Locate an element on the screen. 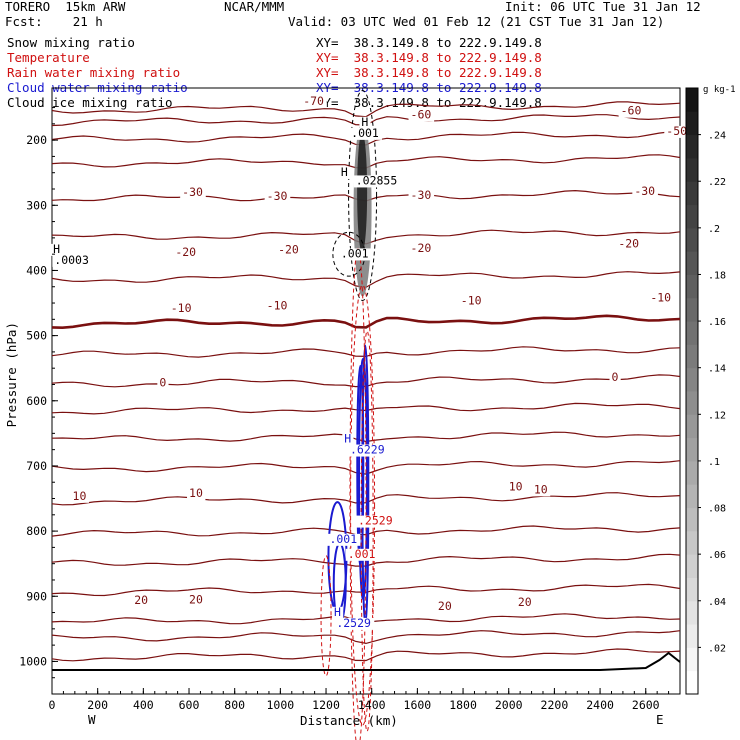  y-tick-label: 900 is located at coordinates (36, 596).